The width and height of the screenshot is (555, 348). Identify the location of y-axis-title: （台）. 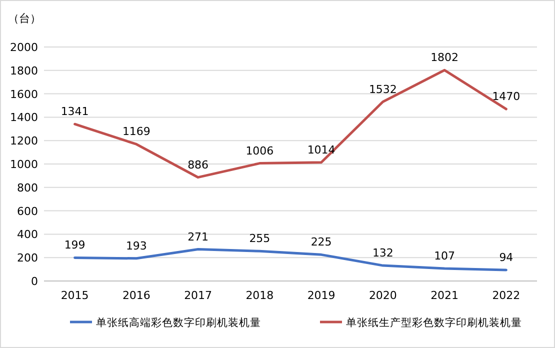
(24, 18).